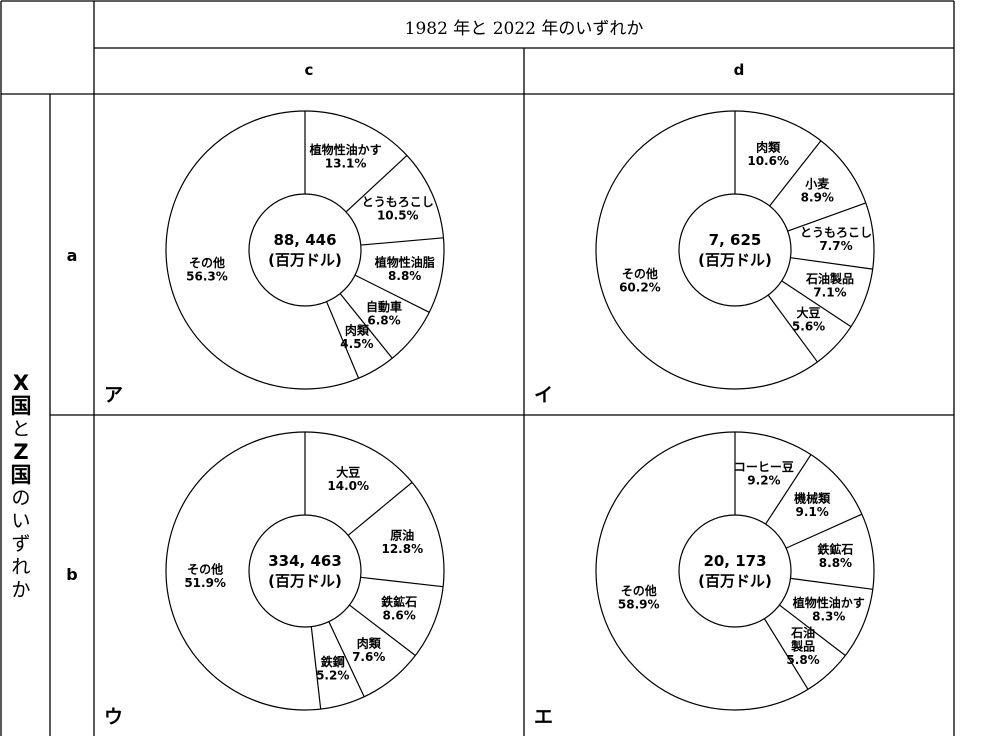 The height and width of the screenshot is (736, 998). I want to click on pie-slice-label-line: 鉄鉱石, so click(835, 549).